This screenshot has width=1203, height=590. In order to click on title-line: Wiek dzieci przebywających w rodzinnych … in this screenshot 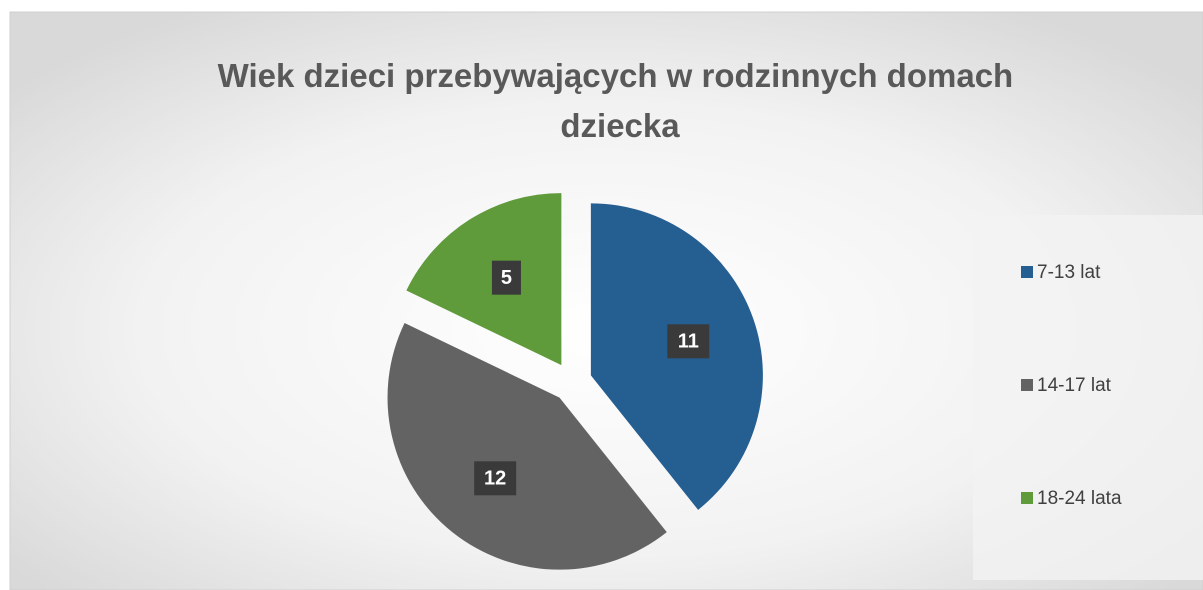, I will do `click(616, 75)`.